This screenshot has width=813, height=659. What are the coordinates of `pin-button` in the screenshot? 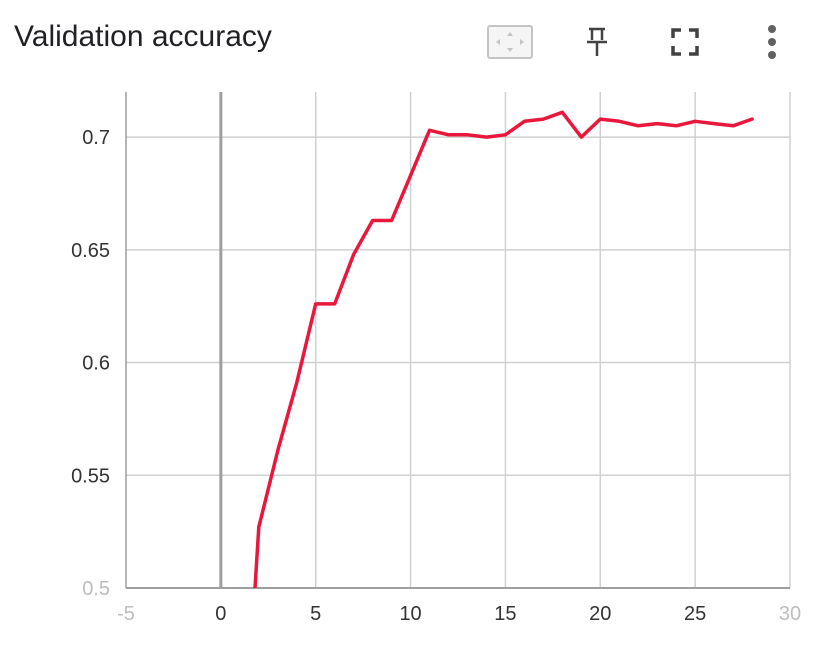 It's located at (597, 42).